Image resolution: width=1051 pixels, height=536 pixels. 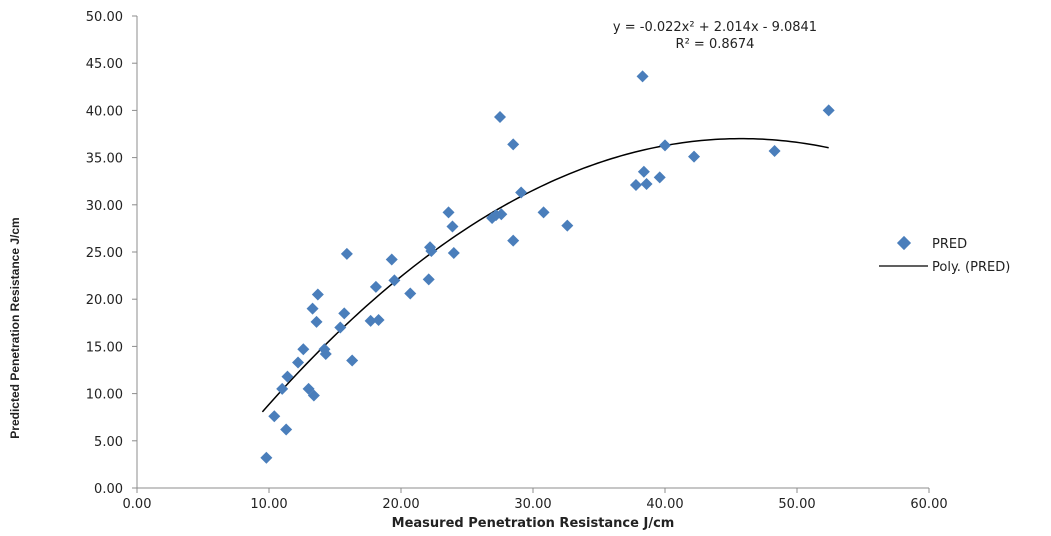 What do you see at coordinates (715, 27) in the screenshot?
I see `trendline-equation: y = -0.022x² + 2.014x - 9.0841` at bounding box center [715, 27].